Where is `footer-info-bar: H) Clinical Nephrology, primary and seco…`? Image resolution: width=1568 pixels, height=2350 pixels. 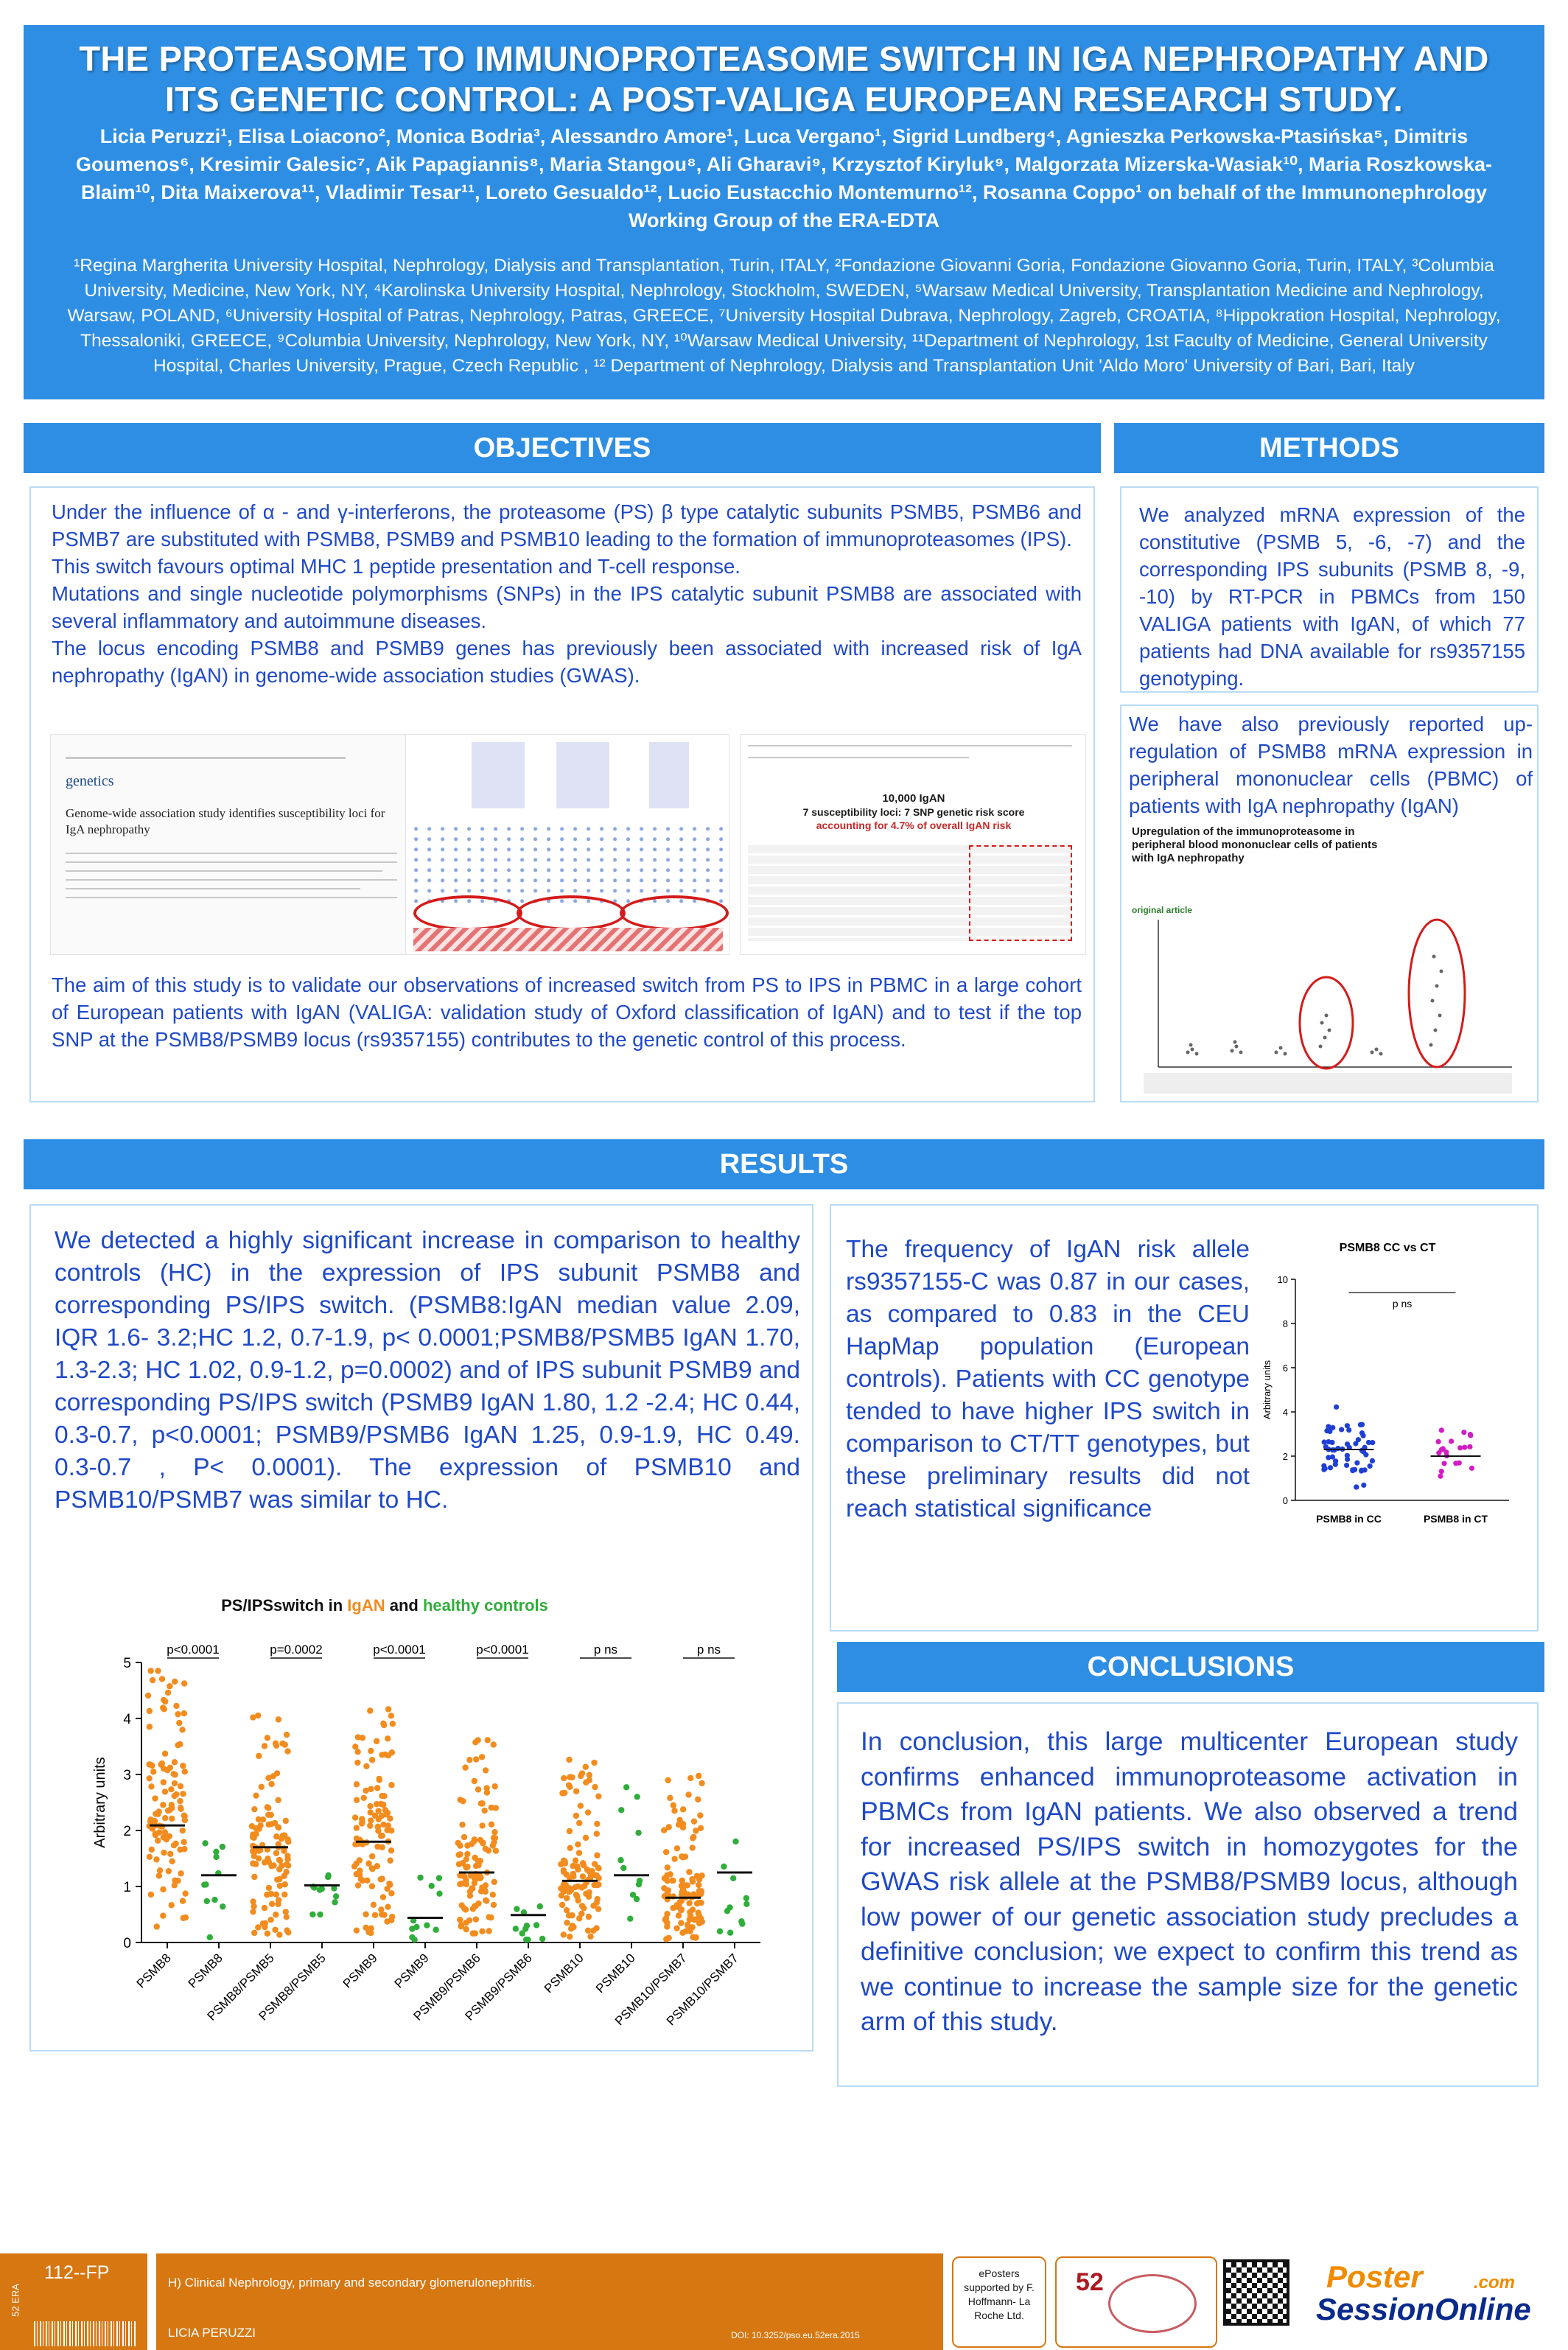
footer-info-bar: H) Clinical Nephrology, primary and seco… is located at coordinates (549, 2302).